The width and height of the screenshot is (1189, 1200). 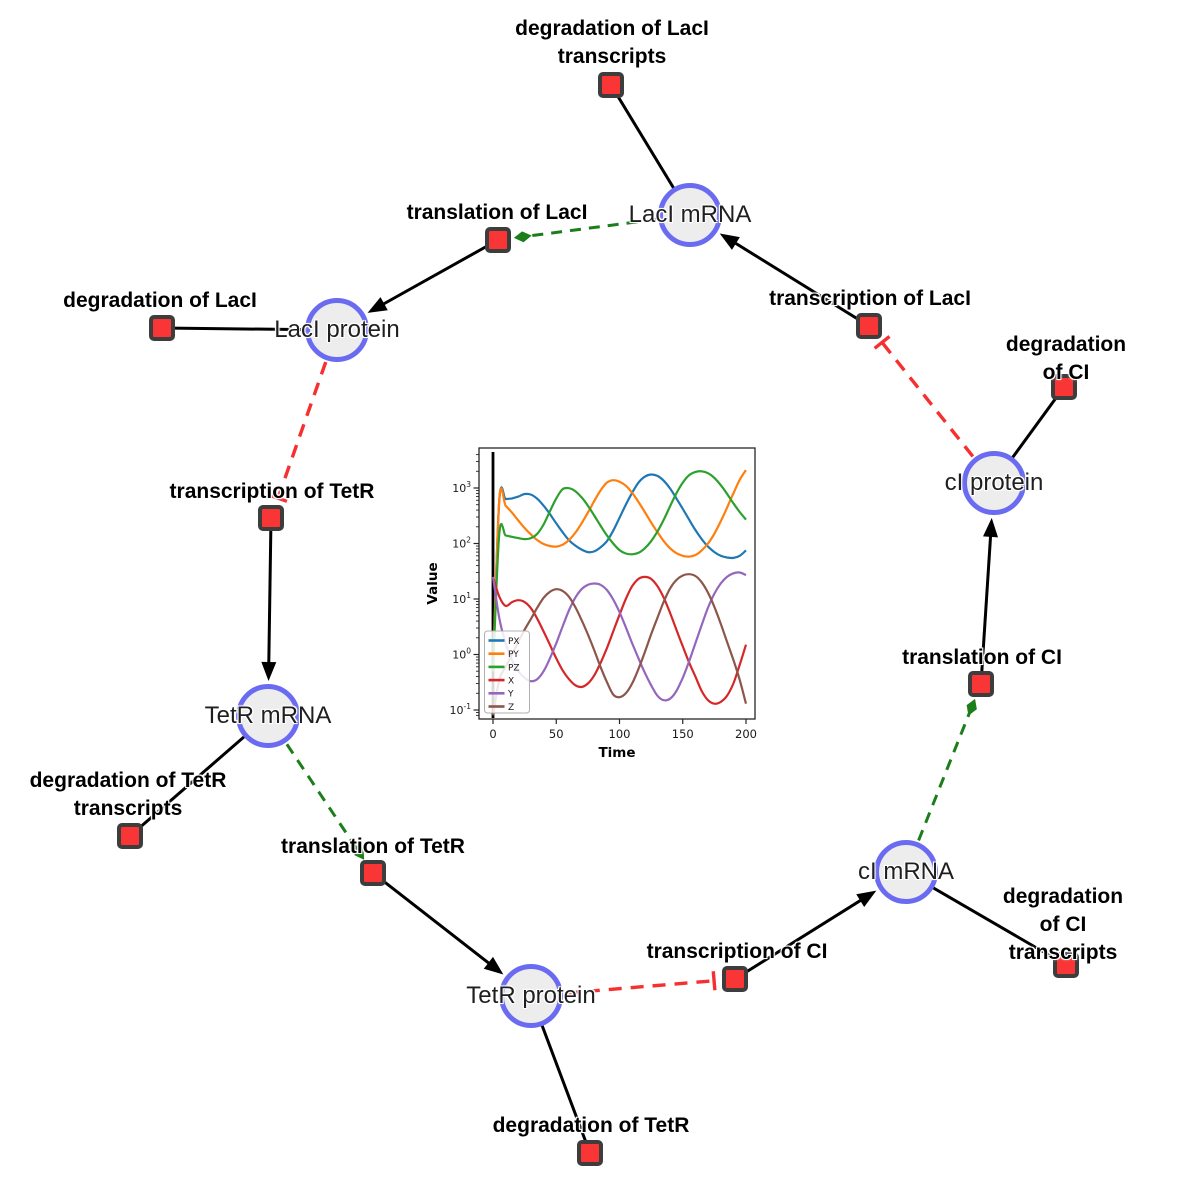 I want to click on series-line-PY, so click(x=619, y=570).